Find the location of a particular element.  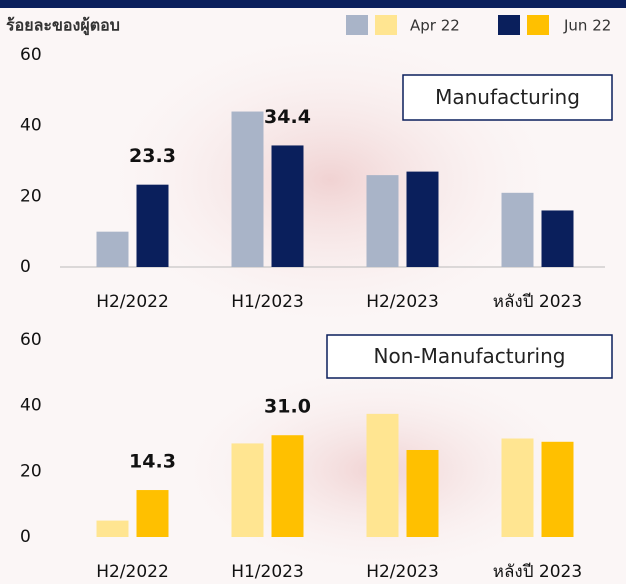

legend-label: Jun 22 is located at coordinates (587, 26).